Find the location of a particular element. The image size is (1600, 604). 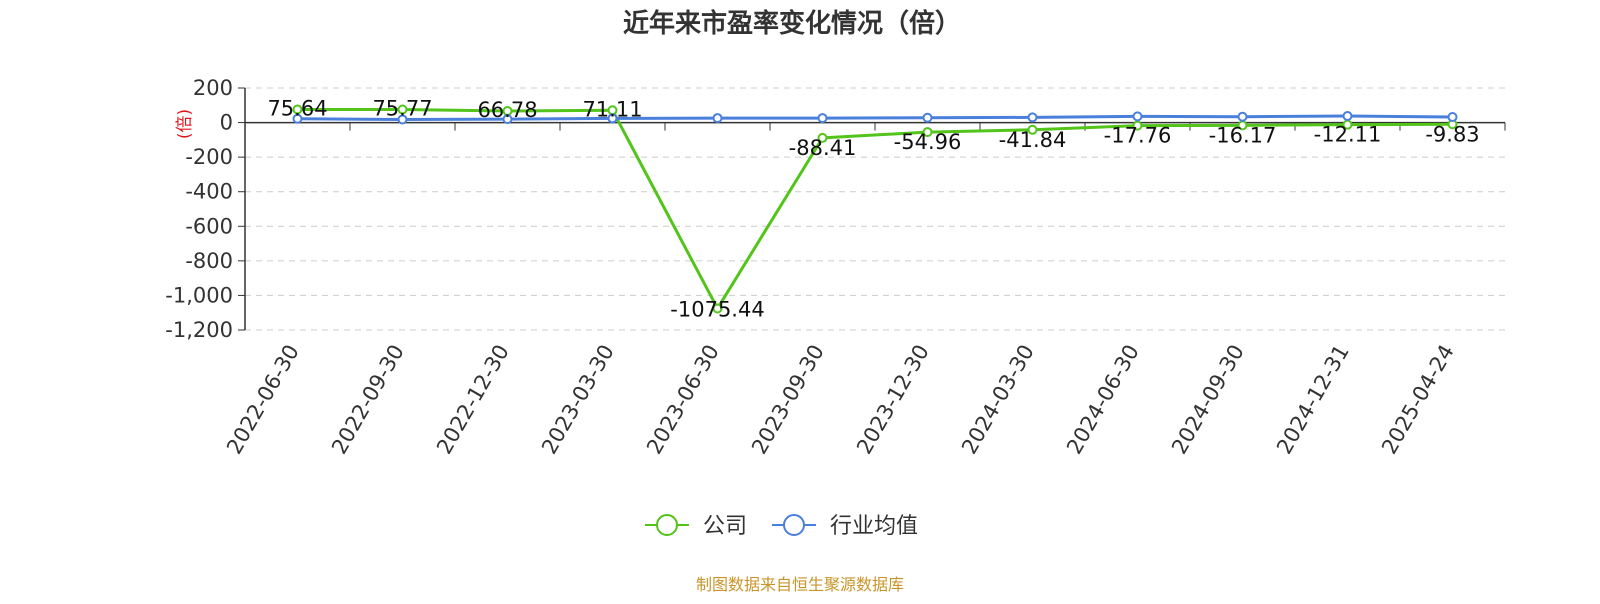

company-data-label: -54.96 is located at coordinates (928, 142).